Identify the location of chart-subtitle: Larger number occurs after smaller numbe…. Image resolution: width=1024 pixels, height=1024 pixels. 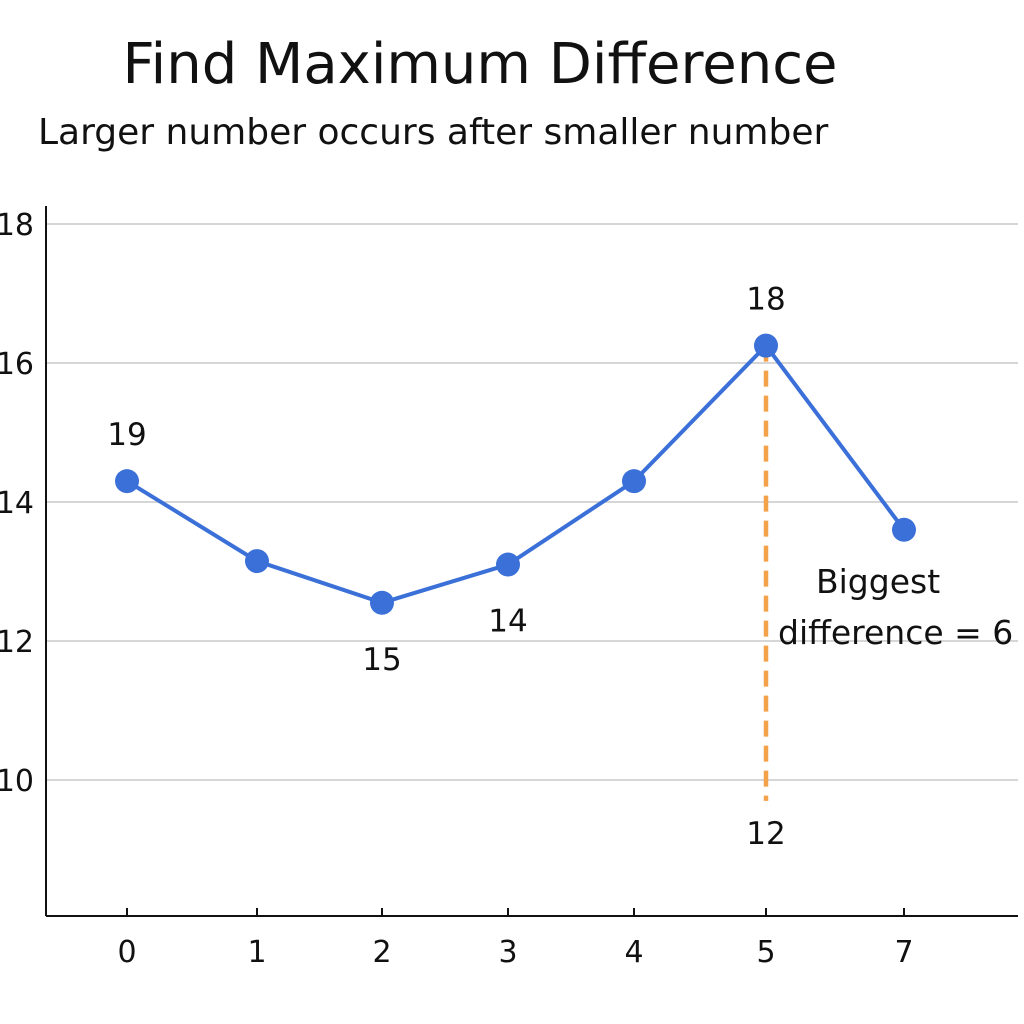
(433, 132).